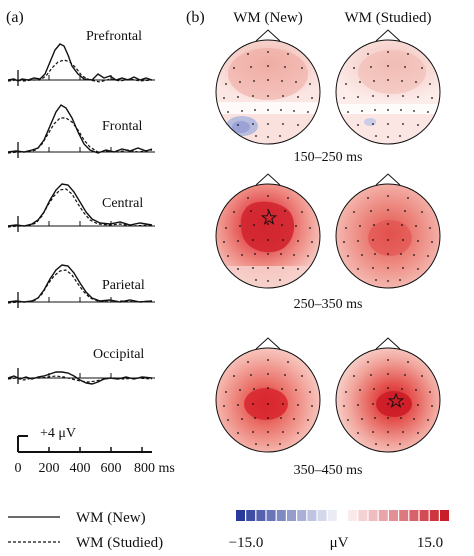 This screenshot has height=556, width=474. Describe the element at coordinates (118, 354) in the screenshot. I see `region-label-occipital: Occipital` at that location.